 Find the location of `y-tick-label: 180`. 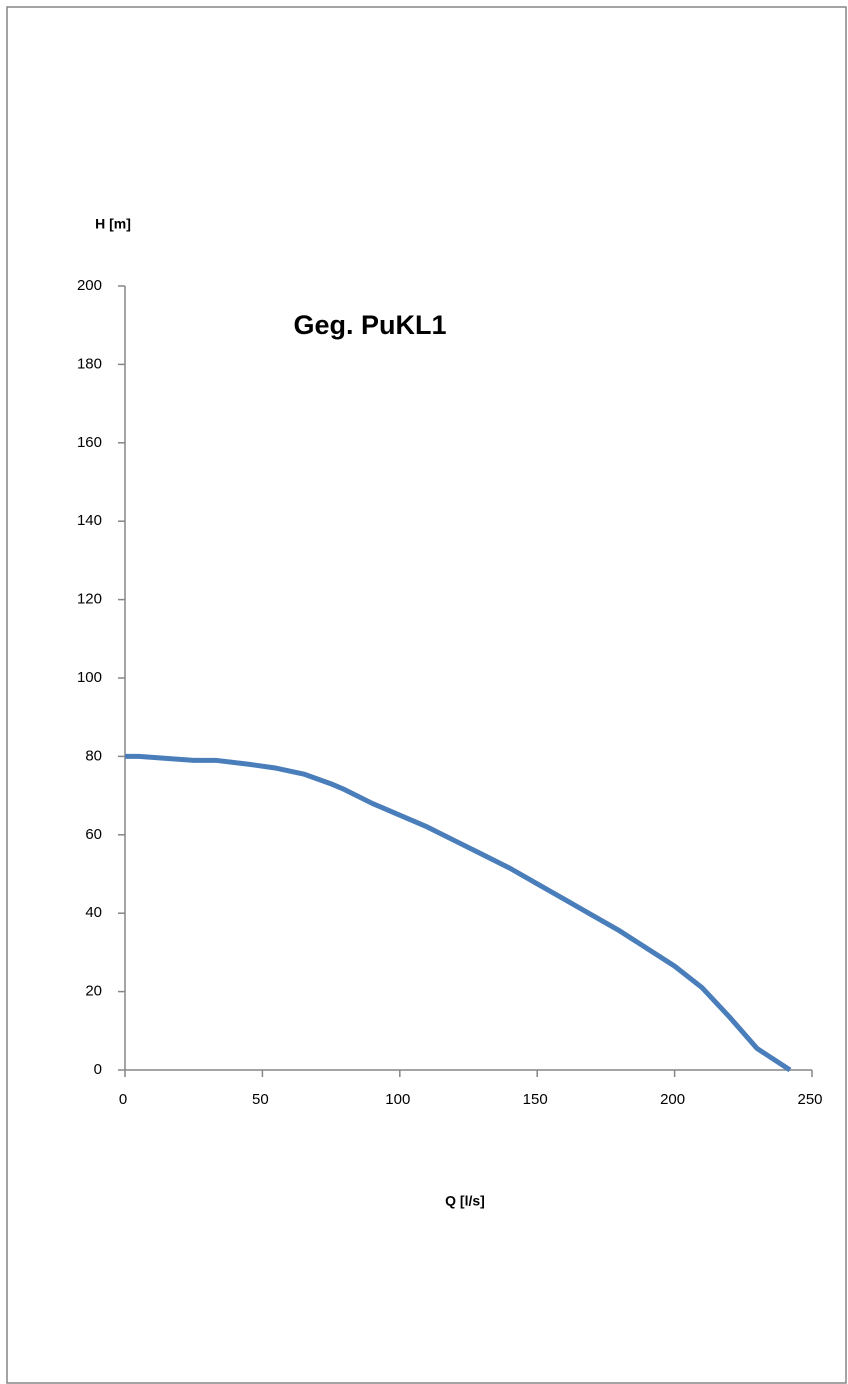

y-tick-label: 180 is located at coordinates (89, 363).